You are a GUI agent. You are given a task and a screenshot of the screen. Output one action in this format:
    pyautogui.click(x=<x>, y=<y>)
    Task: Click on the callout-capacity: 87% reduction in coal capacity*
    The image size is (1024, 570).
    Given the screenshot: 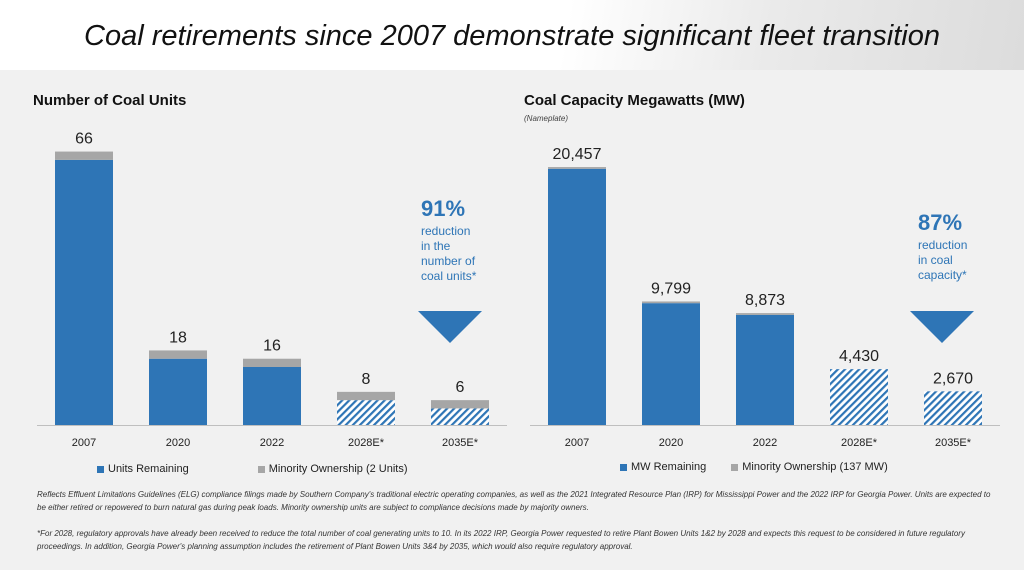 What is the action you would take?
    pyautogui.click(x=942, y=246)
    